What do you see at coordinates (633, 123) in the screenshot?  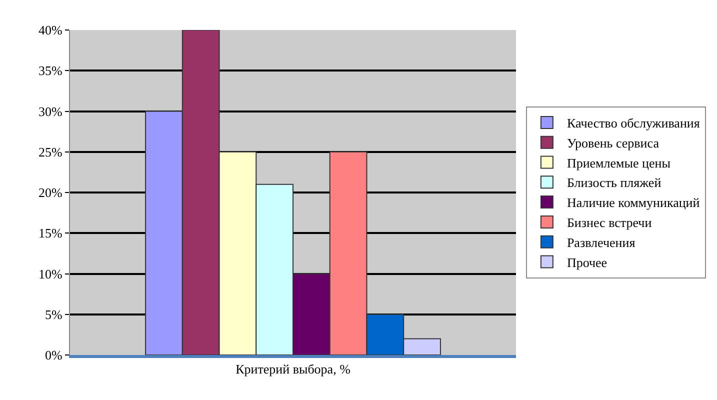 I see `legend-label: Качество обслуживания` at bounding box center [633, 123].